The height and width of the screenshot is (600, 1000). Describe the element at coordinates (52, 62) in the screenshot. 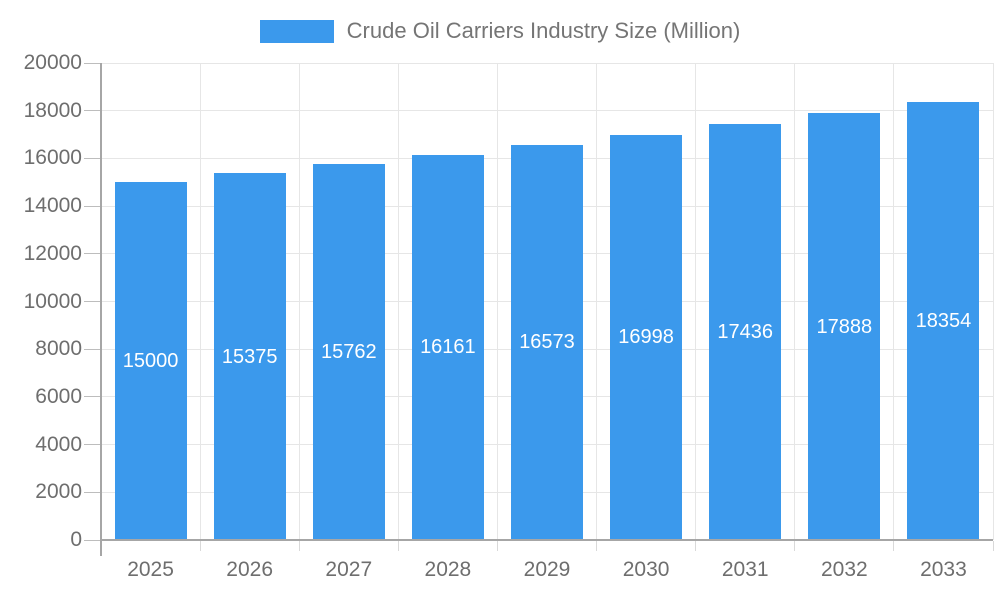

I see `y-axis-label: 20000` at that location.